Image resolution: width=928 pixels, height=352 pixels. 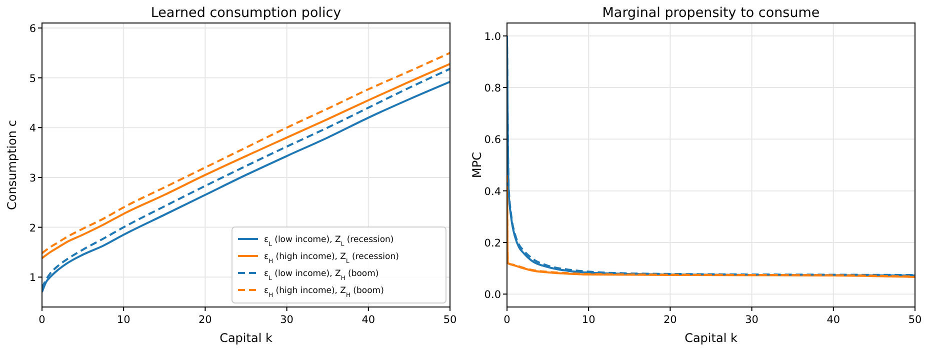 What do you see at coordinates (331, 258) in the screenshot?
I see `legend-label: ε$_{H}$ (high income), Z$_{L}$ (recession)` at bounding box center [331, 258].